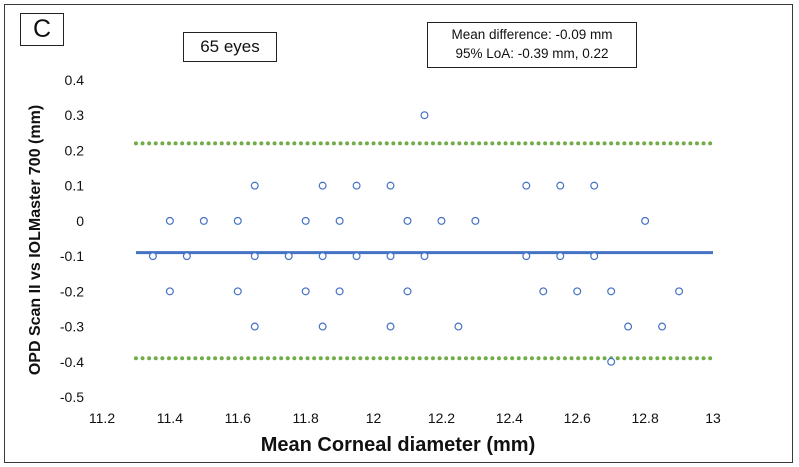 The width and height of the screenshot is (799, 467). What do you see at coordinates (398, 445) in the screenshot?
I see `x-axis-title: Mean Corneal diameter (mm)` at bounding box center [398, 445].